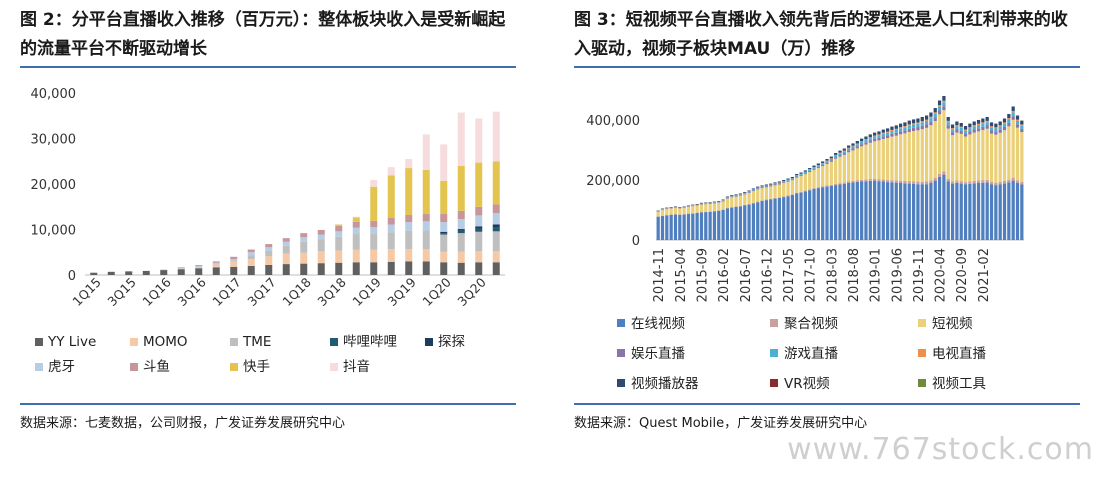  I want to click on bar-segment-哔哩哔哩, so click(496, 229).